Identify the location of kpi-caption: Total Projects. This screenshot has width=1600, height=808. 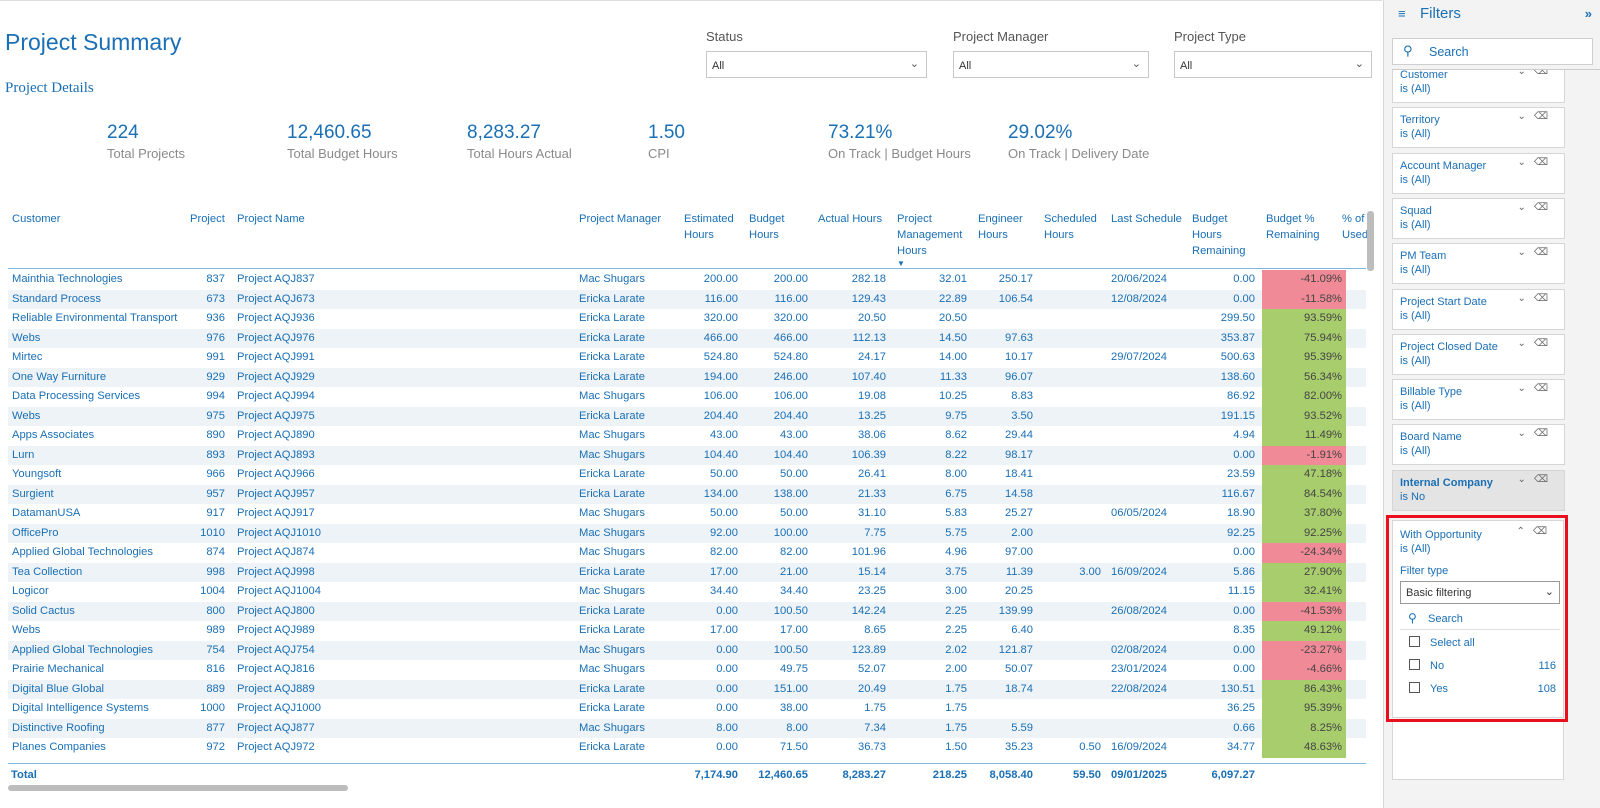
(146, 153).